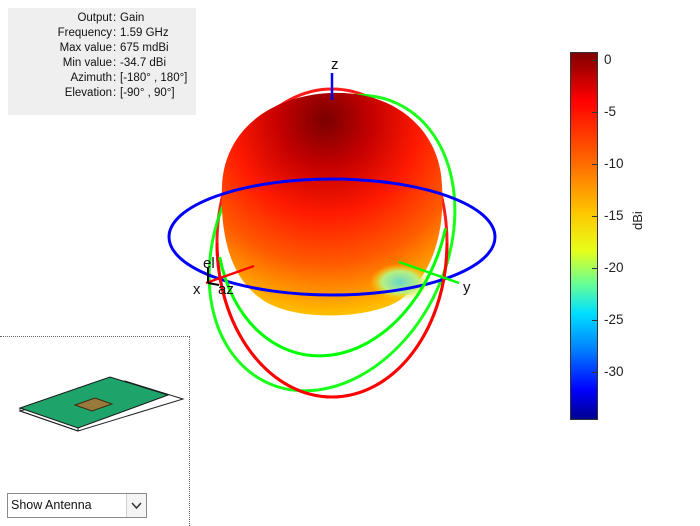 This screenshot has width=700, height=526. Describe the element at coordinates (91, 78) in the screenshot. I see `info-azimuth-label: Azimuth` at that location.